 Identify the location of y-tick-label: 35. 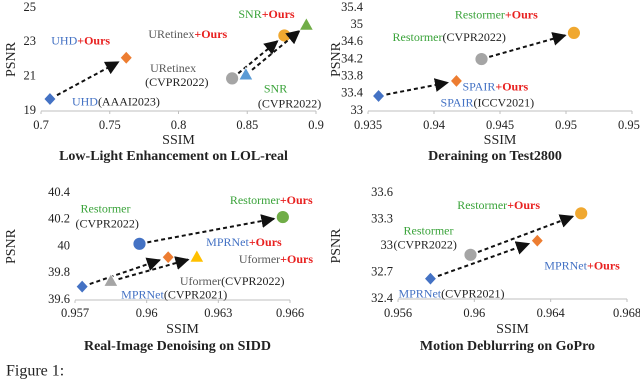
(357, 24).